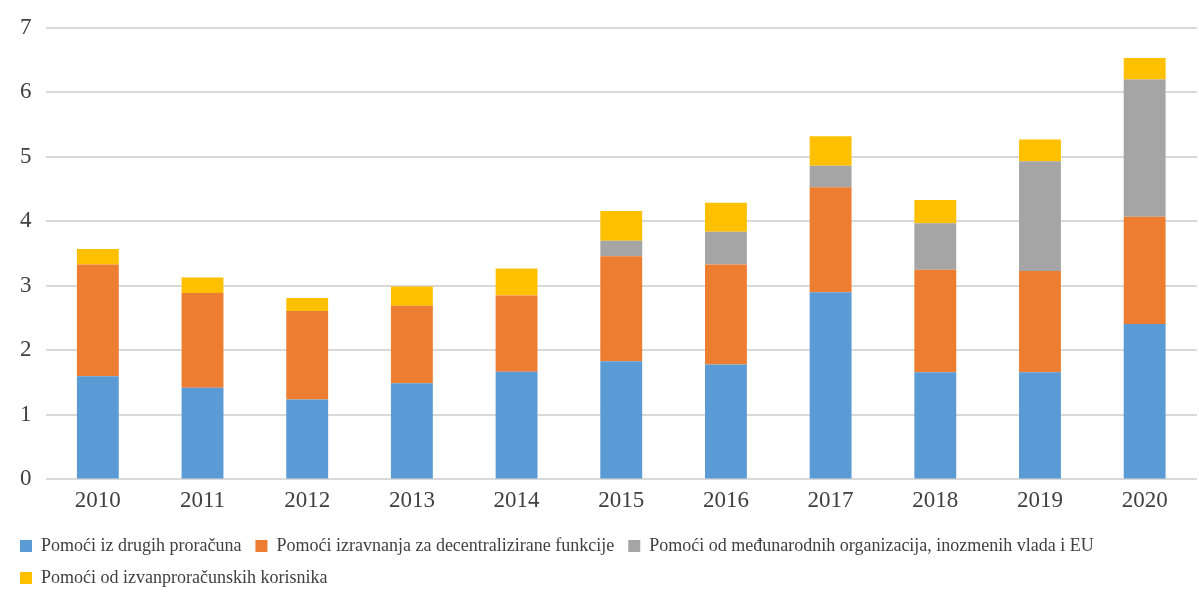  Describe the element at coordinates (935, 500) in the screenshot. I see `x-tick-label: 2018` at that location.